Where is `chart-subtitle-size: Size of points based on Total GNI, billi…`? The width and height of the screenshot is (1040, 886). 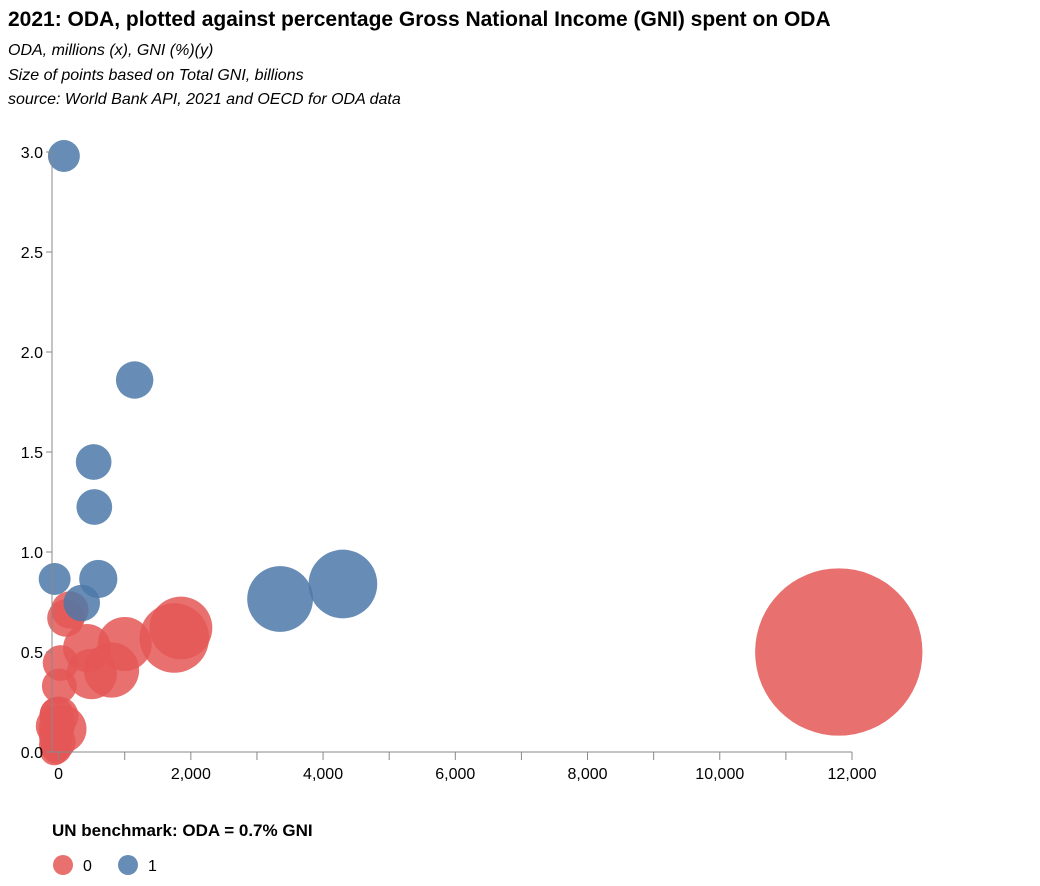
chart-subtitle-size: Size of points based on Total GNI, billi… is located at coordinates (156, 75).